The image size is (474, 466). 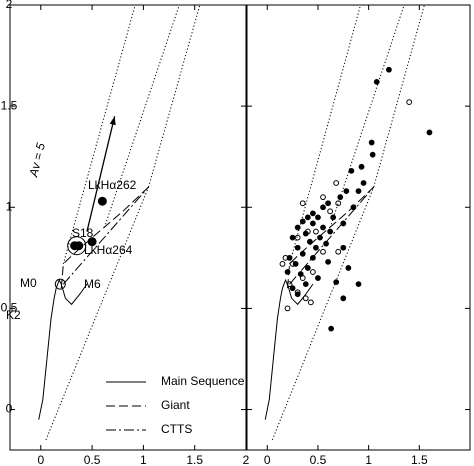 I want to click on x-tick-label: 2, so click(x=246, y=459).